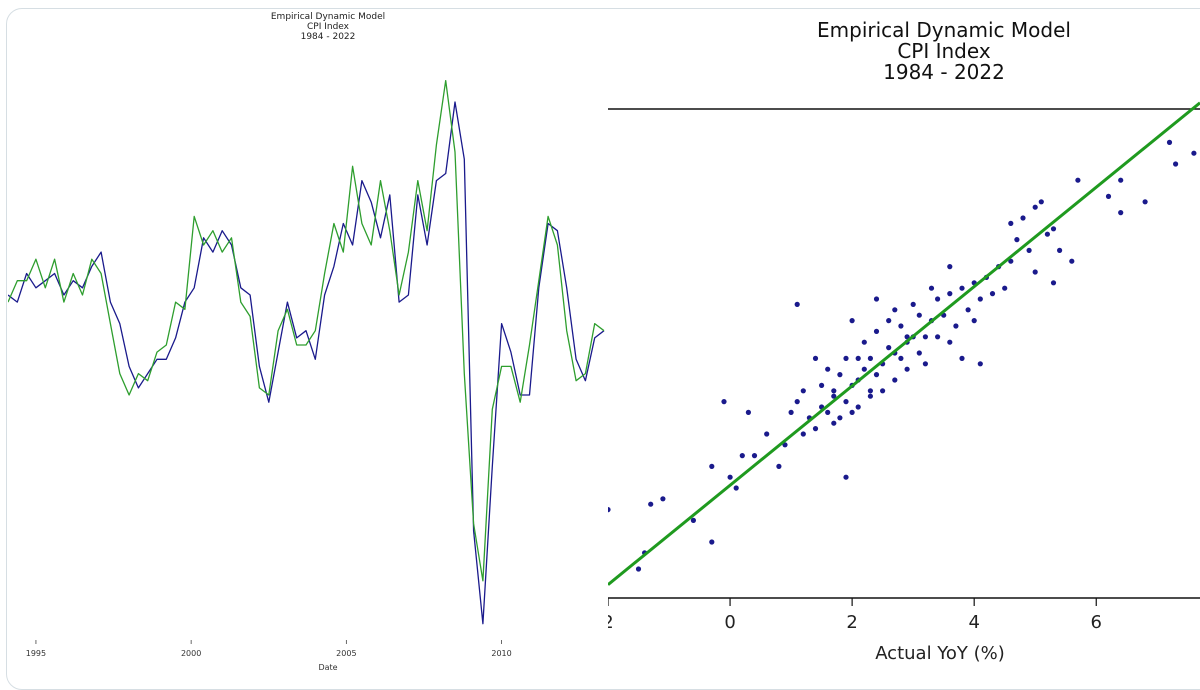 This screenshot has width=1200, height=690. I want to click on line-x-tick-label: 1995, so click(36, 653).